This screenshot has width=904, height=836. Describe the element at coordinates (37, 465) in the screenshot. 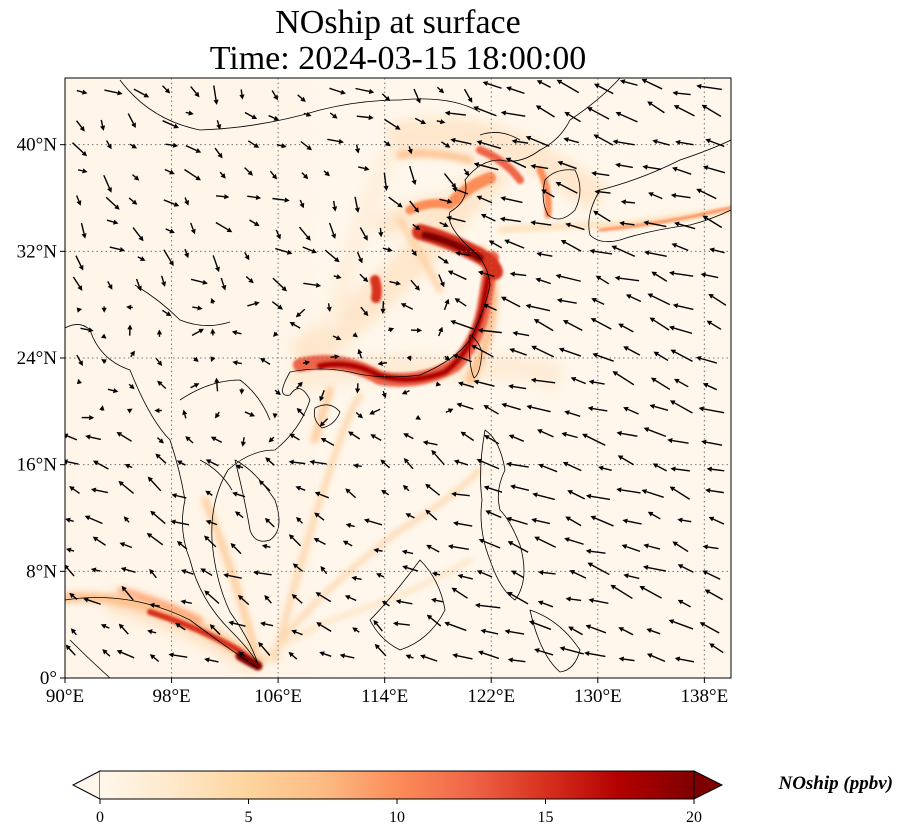

I see `lat-tick-label: 16°N` at that location.